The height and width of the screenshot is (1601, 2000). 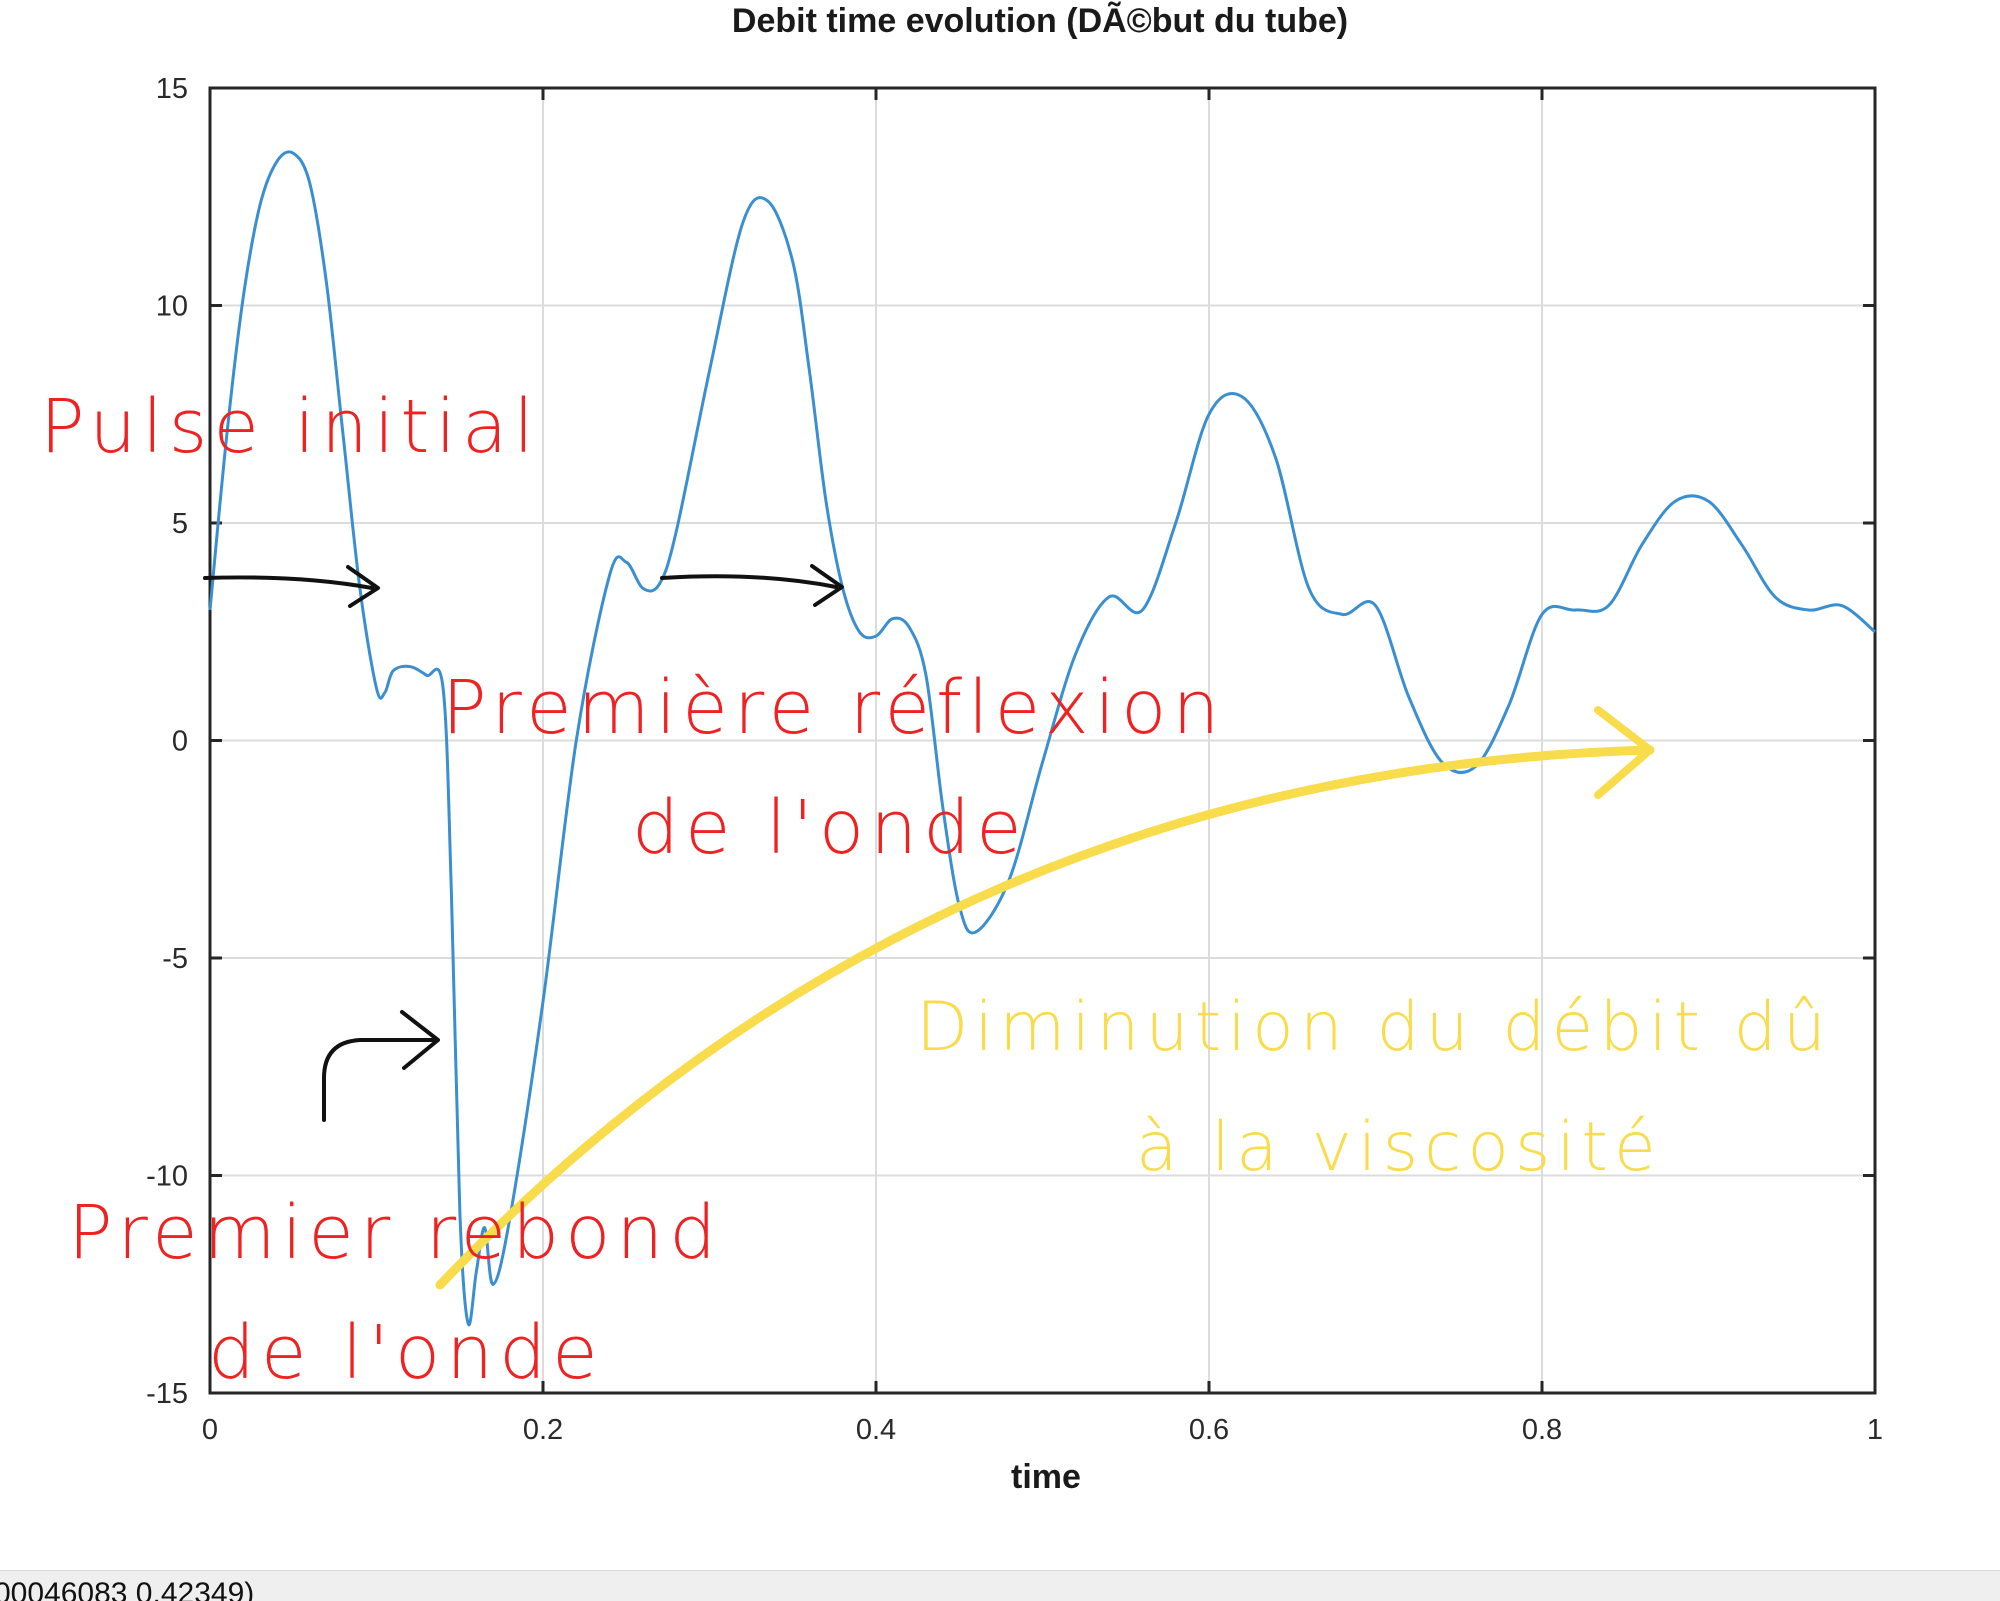 I want to click on annotation-rebond-line1: Premier rebond, so click(x=395, y=1233).